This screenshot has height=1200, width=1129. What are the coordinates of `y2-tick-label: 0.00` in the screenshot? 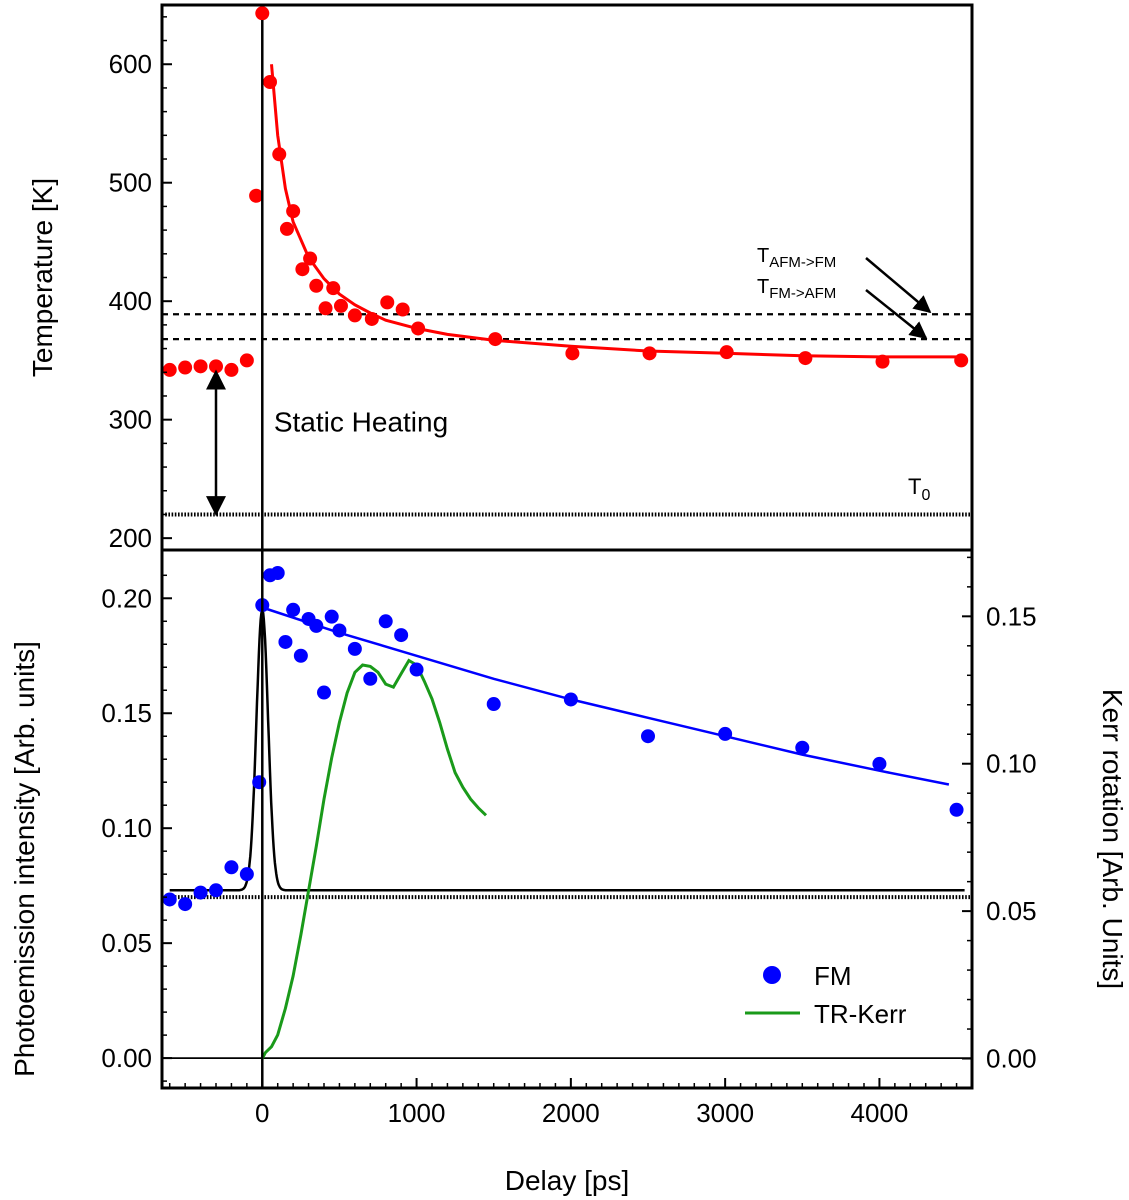 It's located at (1011, 1059).